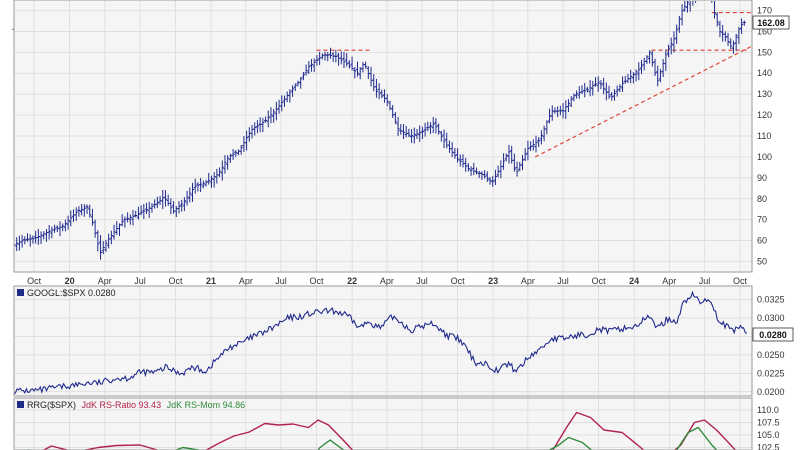  Describe the element at coordinates (771, 392) in the screenshot. I see `ratio-axis-tick-label: 0.0200` at that location.